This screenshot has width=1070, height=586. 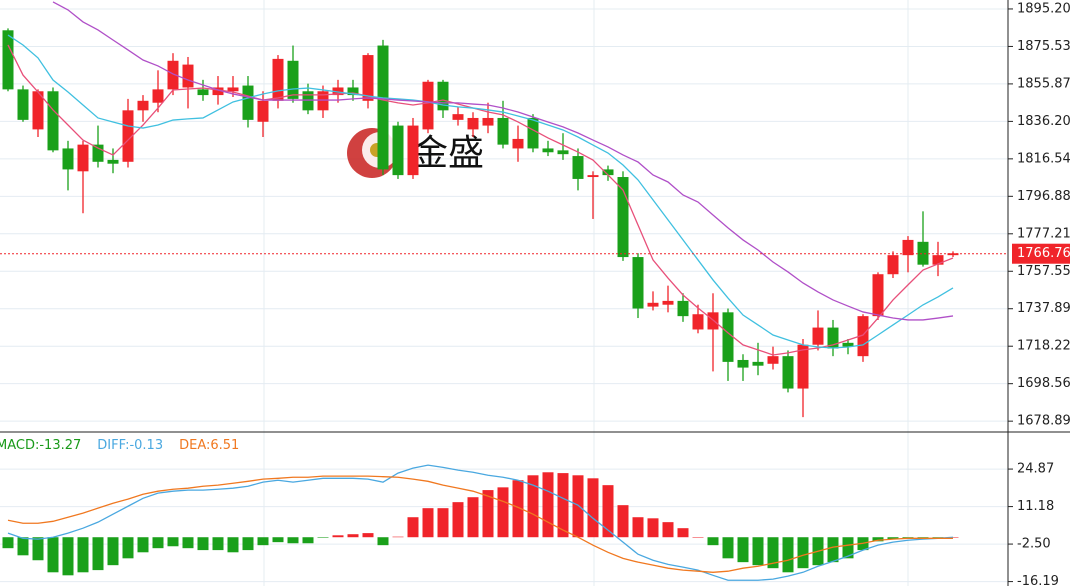 What do you see at coordinates (1043, 271) in the screenshot?
I see `y-tick-label: 1757.55` at bounding box center [1043, 271].